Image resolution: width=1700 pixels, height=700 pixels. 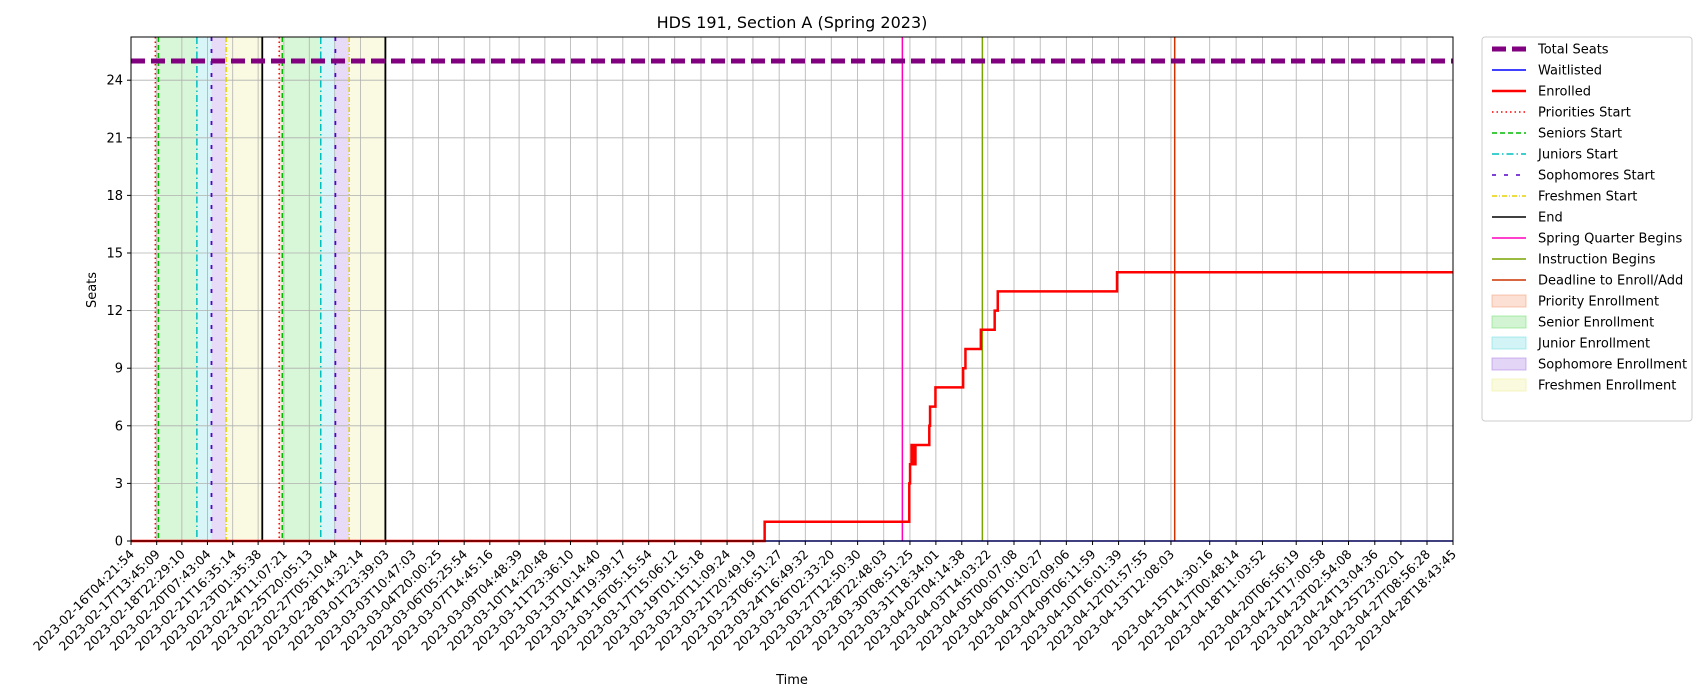 I want to click on legend-entry: Freshmen Enrollment, so click(x=1583, y=386).